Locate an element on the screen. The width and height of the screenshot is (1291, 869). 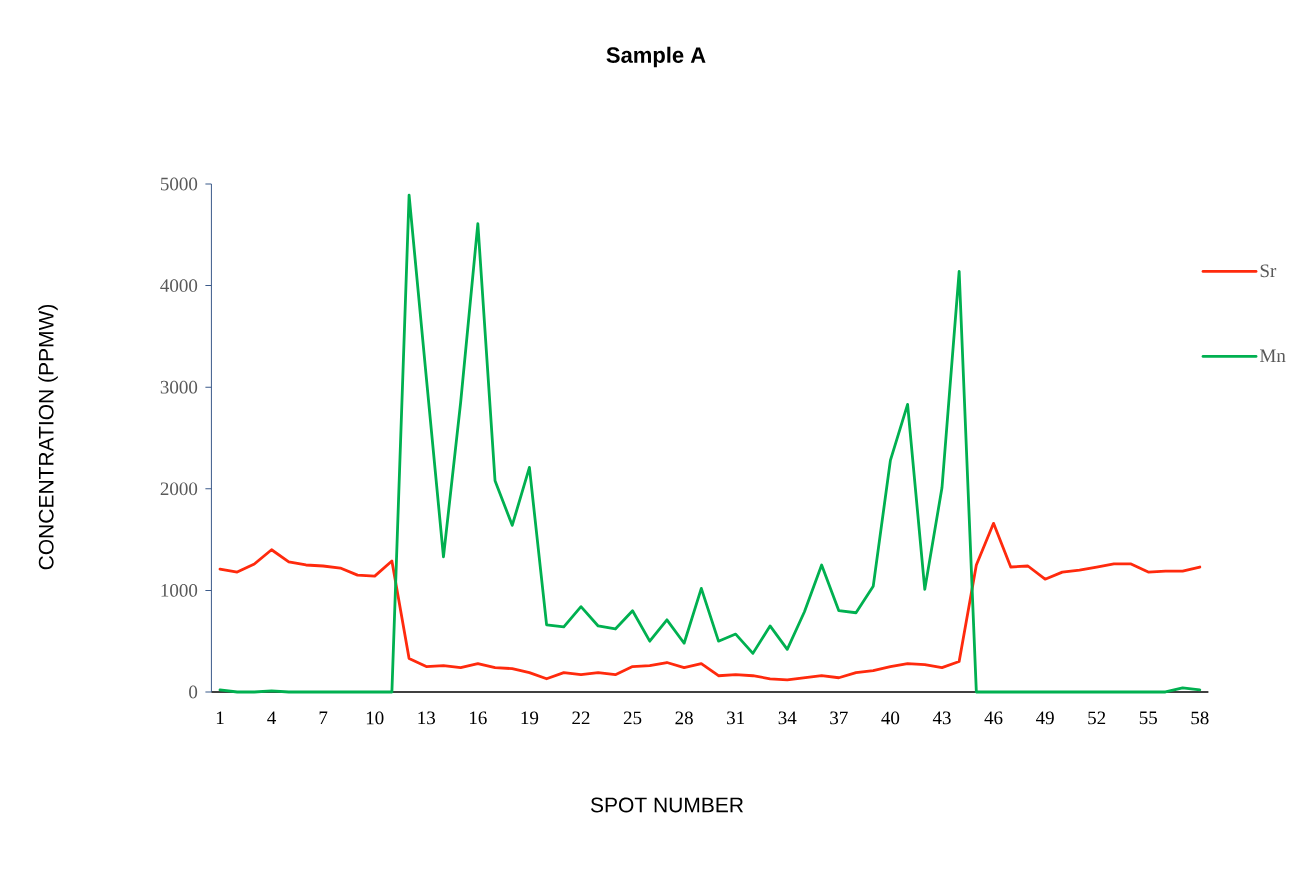
y-tick-label: 3000 is located at coordinates (179, 387).